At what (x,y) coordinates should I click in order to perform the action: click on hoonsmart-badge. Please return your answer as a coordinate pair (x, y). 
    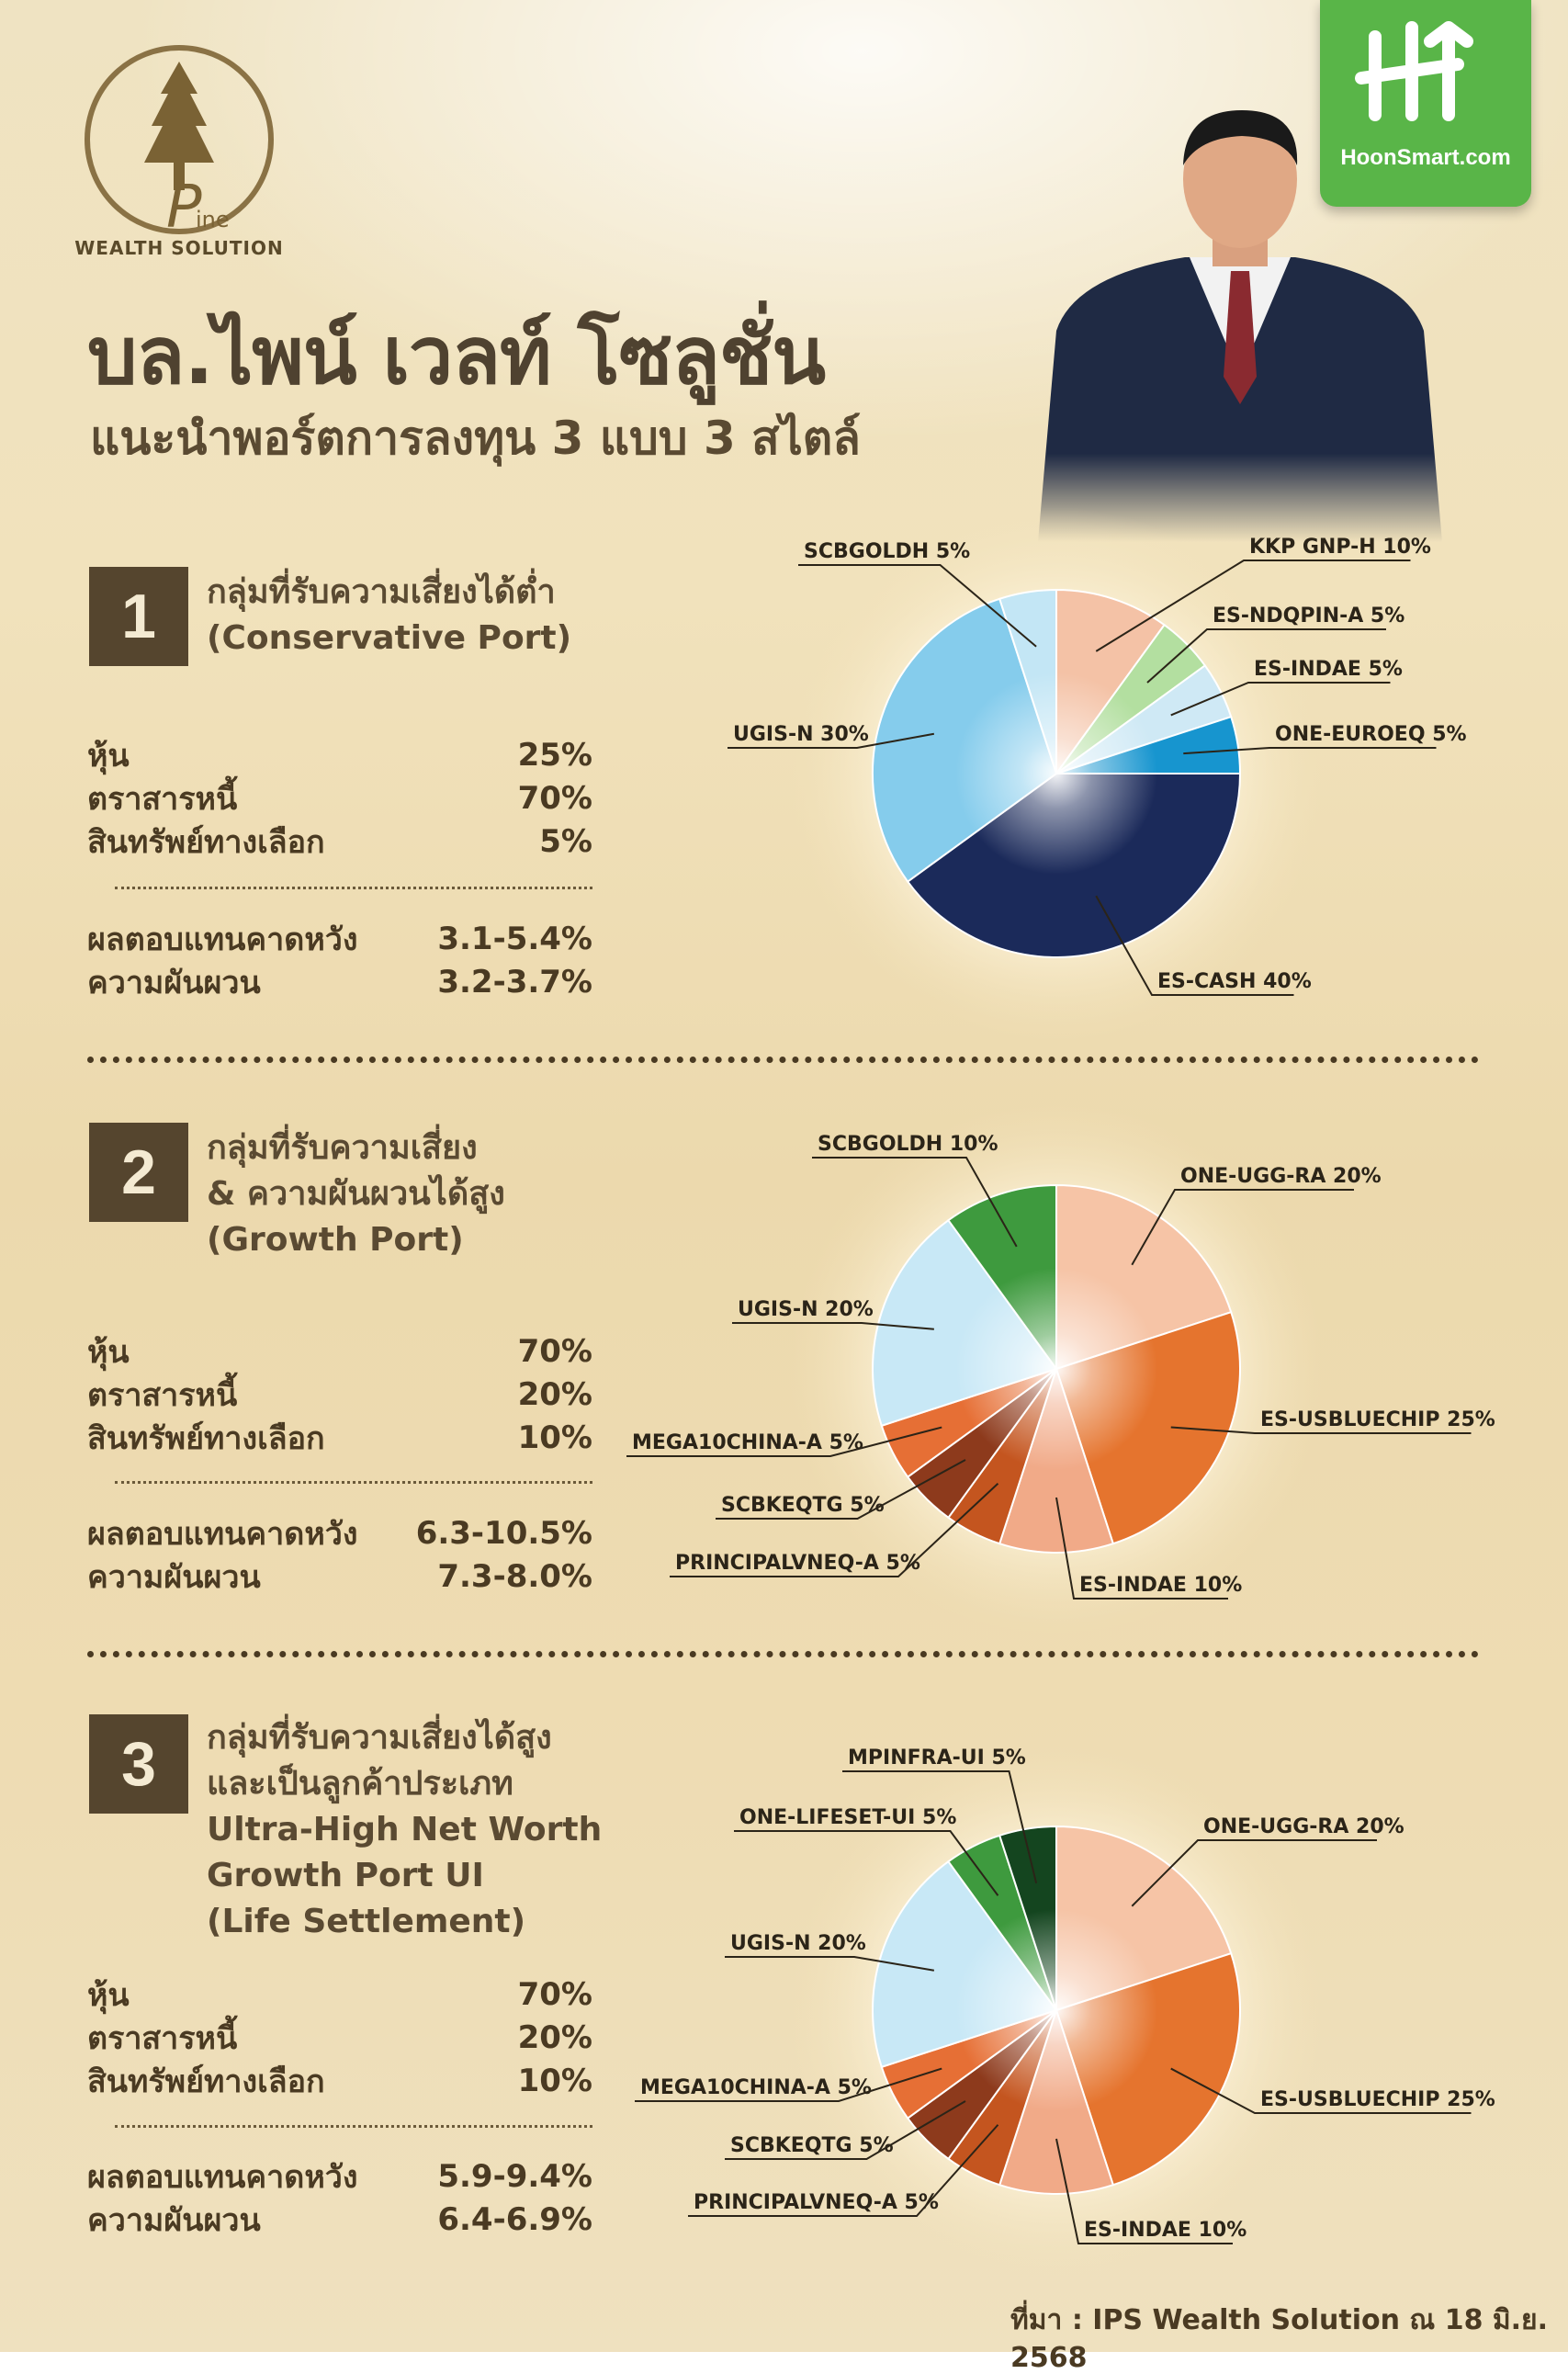
    Looking at the image, I should click on (1425, 103).